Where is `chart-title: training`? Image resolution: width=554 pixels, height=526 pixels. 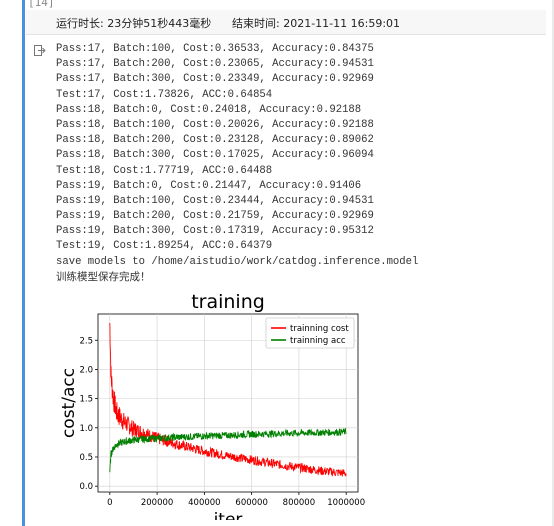 chart-title: training is located at coordinates (228, 302).